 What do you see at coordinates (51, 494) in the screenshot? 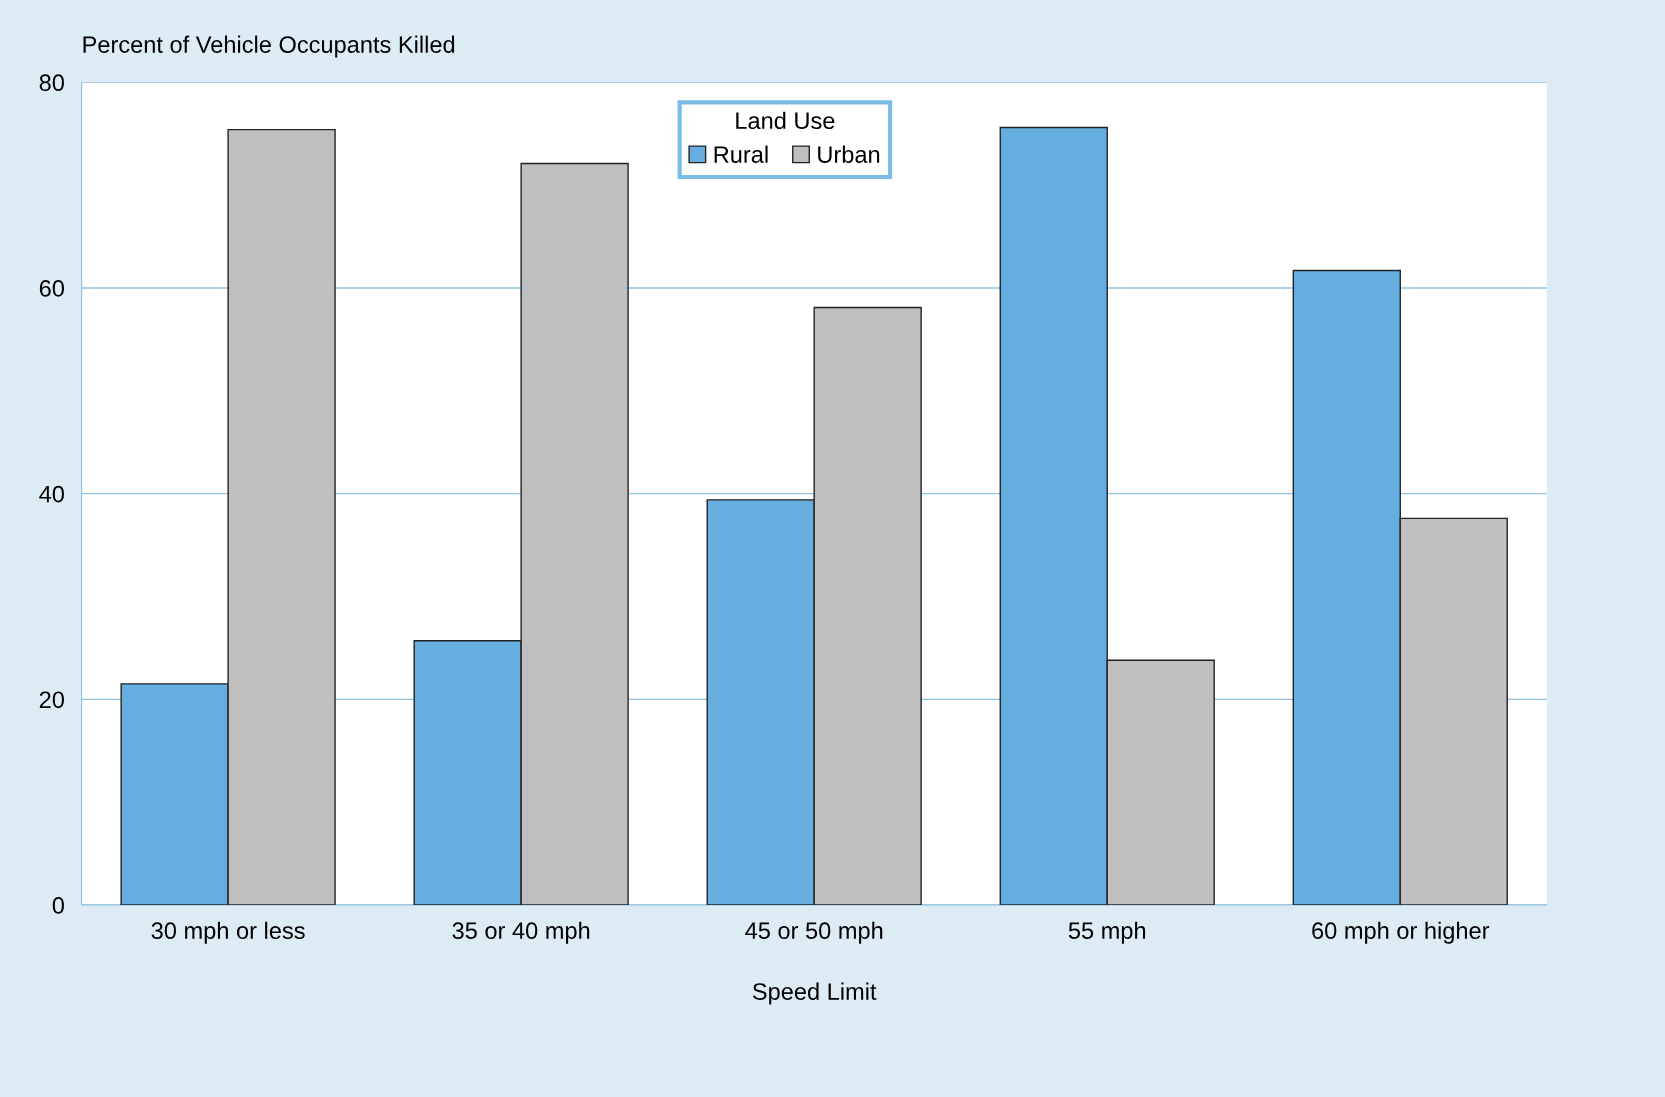
I see `y-tick-label: 40` at bounding box center [51, 494].